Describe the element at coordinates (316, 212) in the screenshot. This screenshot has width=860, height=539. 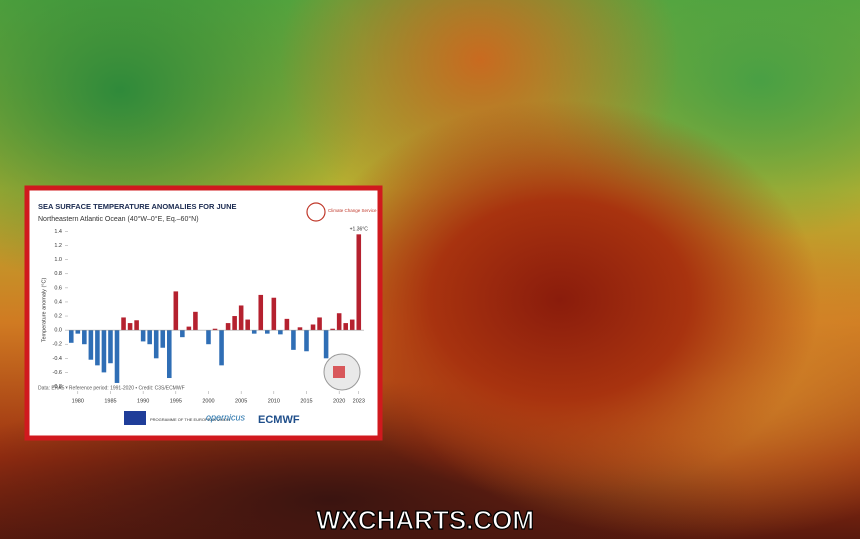
I see `c3s-logo` at that location.